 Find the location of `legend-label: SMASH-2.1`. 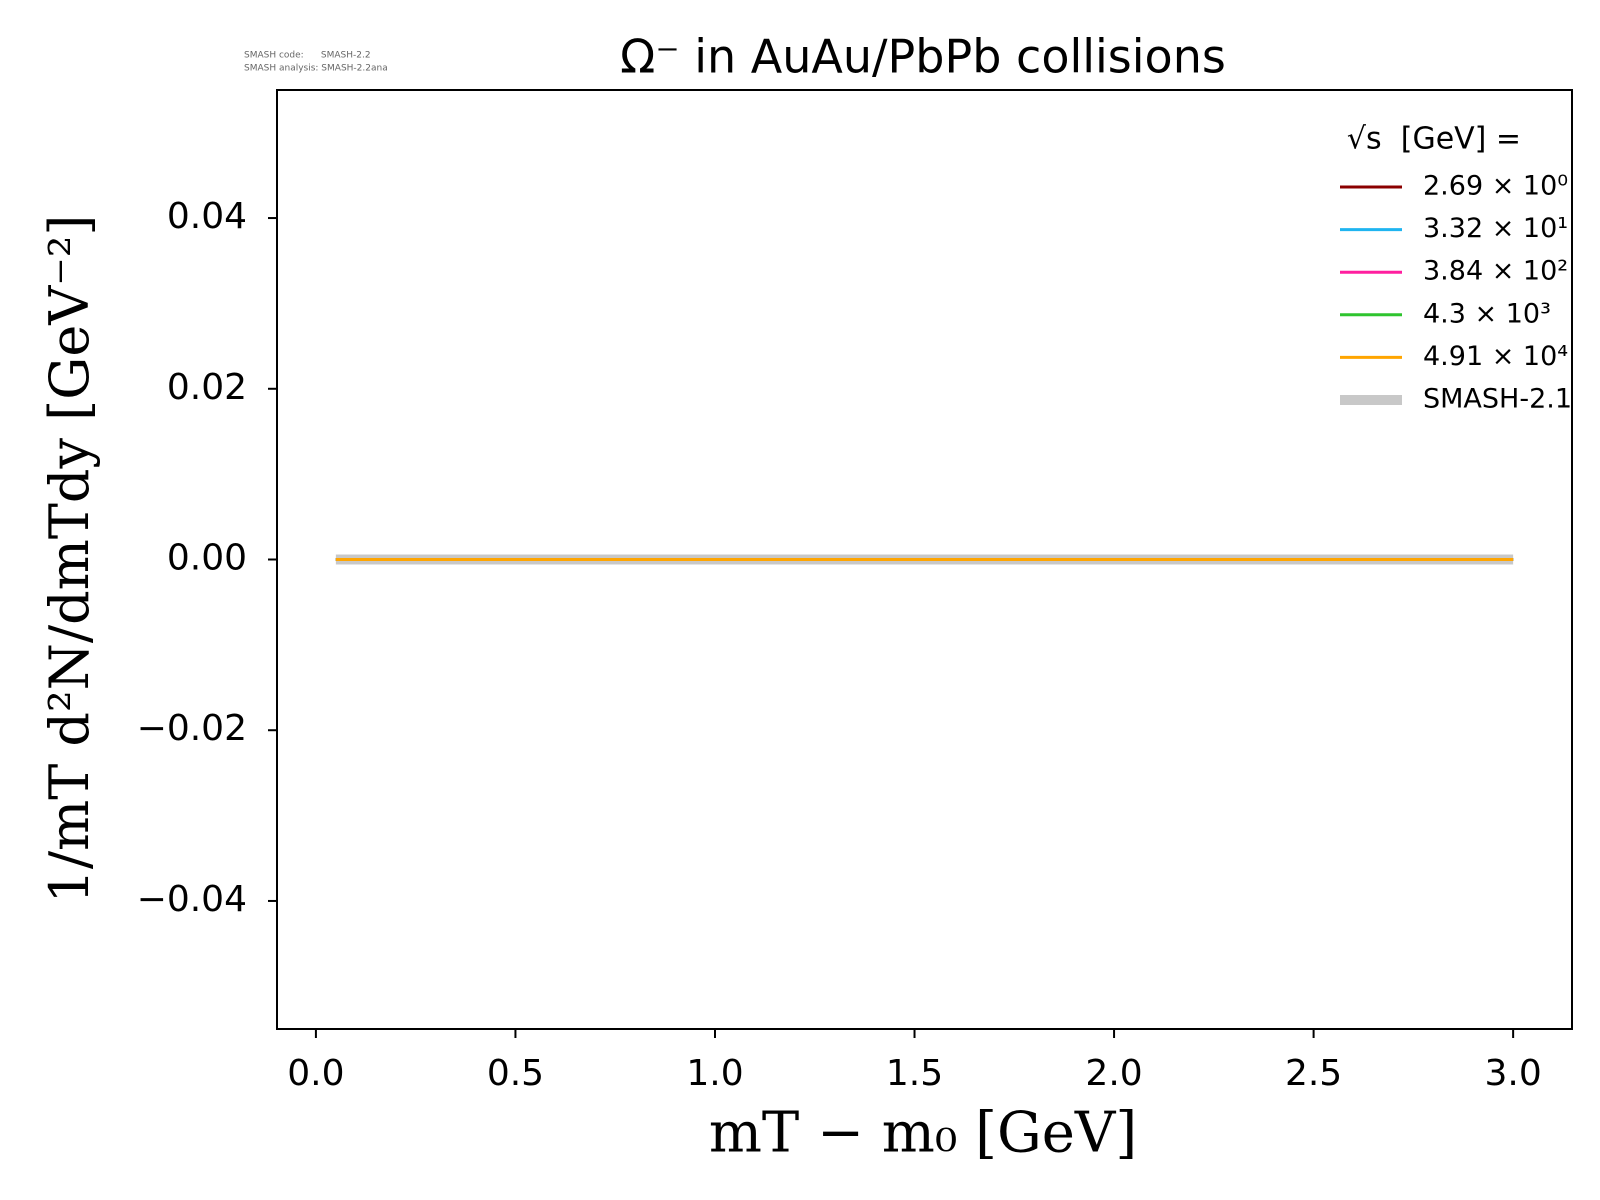

legend-label: SMASH-2.1 is located at coordinates (1497, 399).